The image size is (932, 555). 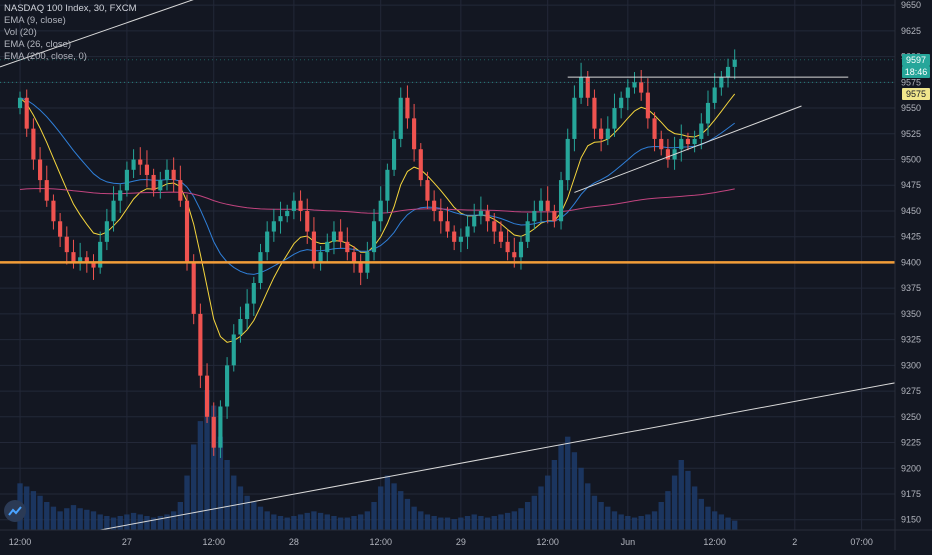 What do you see at coordinates (916, 59) in the screenshot?
I see `last-price-badge: 9597` at bounding box center [916, 59].